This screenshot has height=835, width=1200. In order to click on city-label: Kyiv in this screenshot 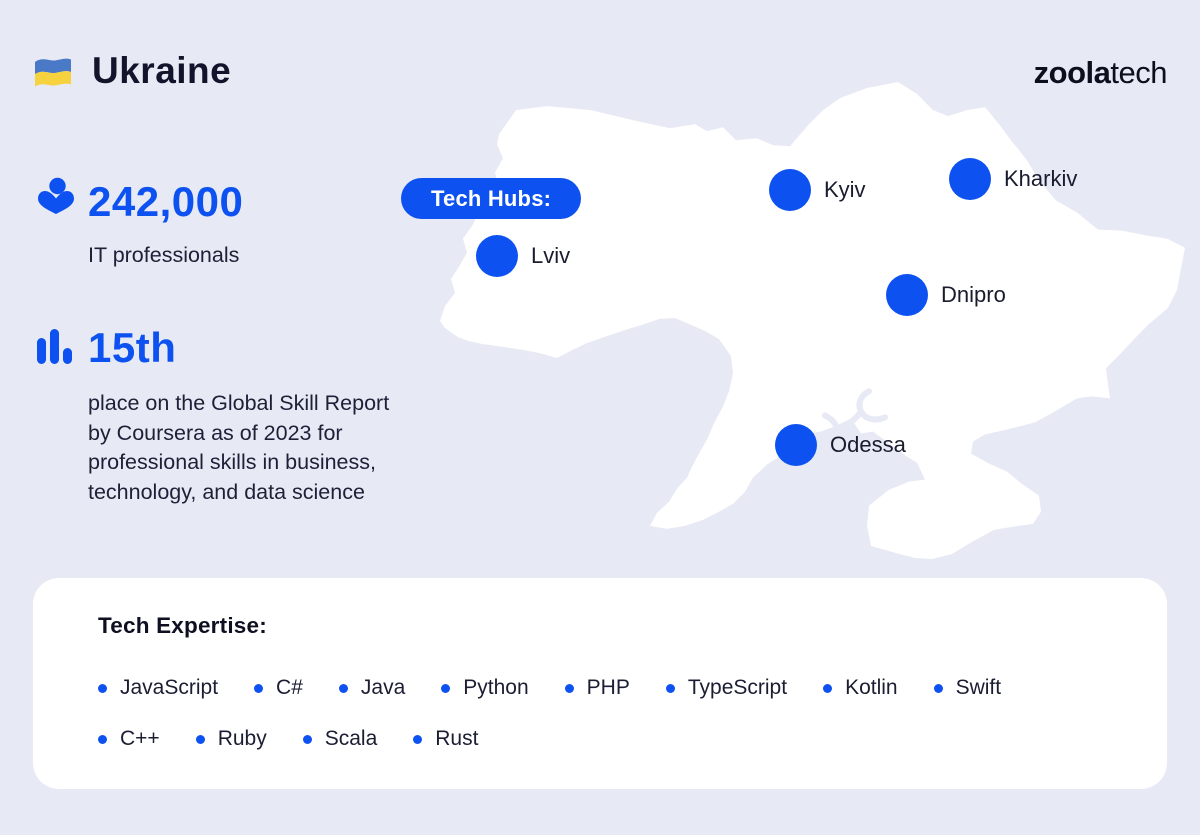, I will do `click(845, 189)`.